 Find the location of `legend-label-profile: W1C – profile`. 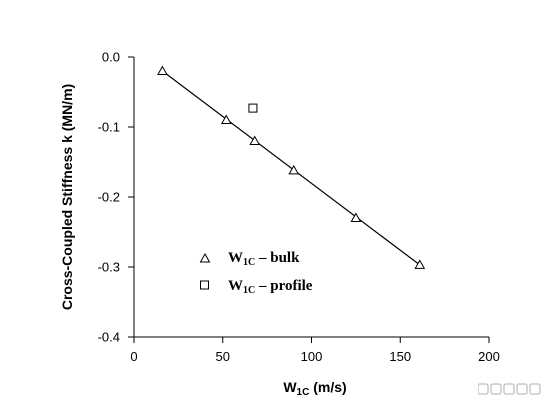

legend-label-profile: W1C – profile is located at coordinates (270, 287).